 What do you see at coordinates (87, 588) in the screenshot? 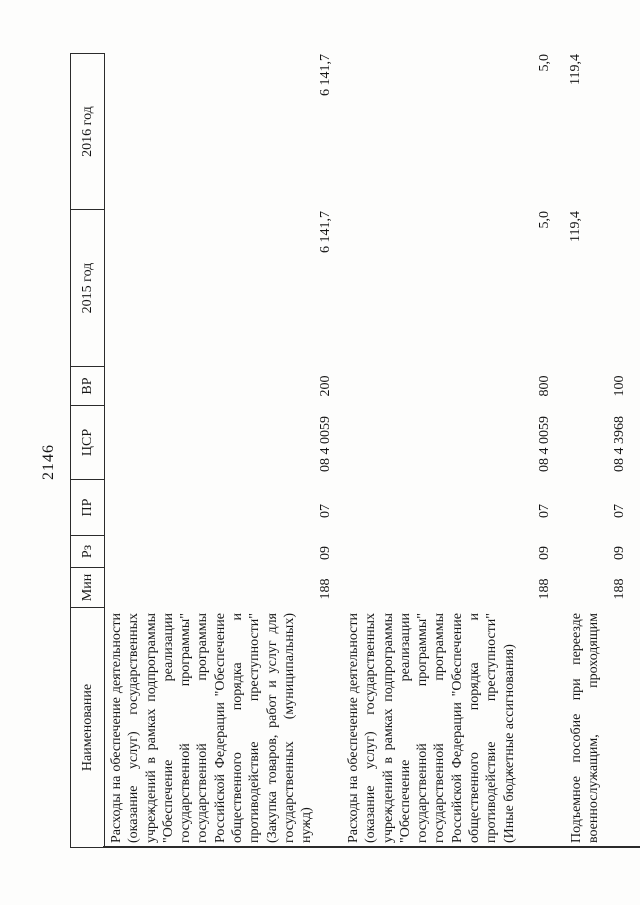
I see `column-header-min: Мин` at bounding box center [87, 588].